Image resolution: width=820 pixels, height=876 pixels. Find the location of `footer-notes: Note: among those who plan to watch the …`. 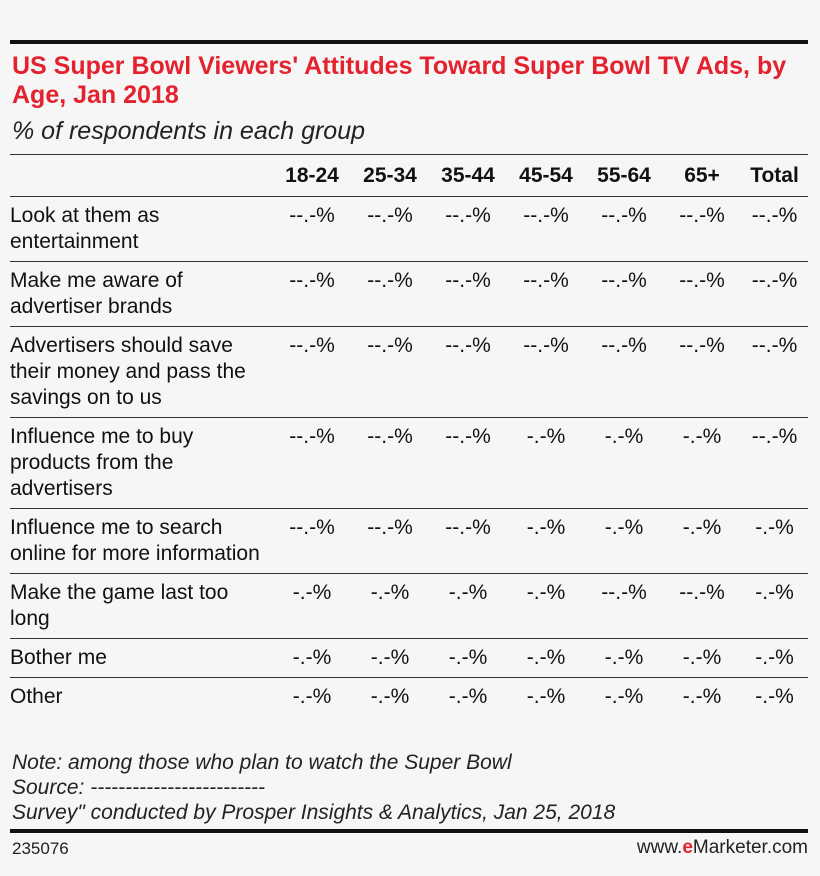

footer-notes: Note: among those who plan to watch the … is located at coordinates (410, 787).